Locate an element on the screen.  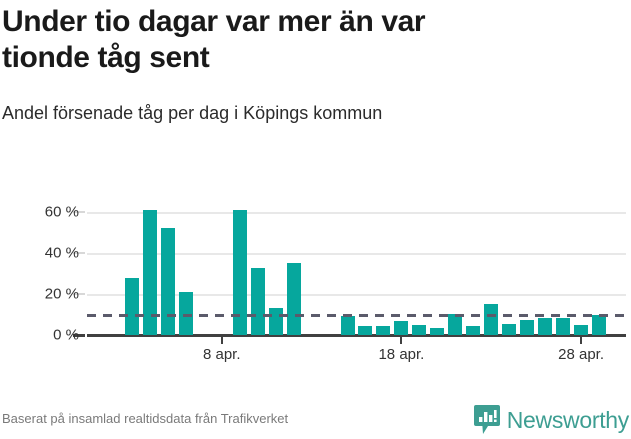
y-axis-tick-label: 0 % is located at coordinates (66, 335).